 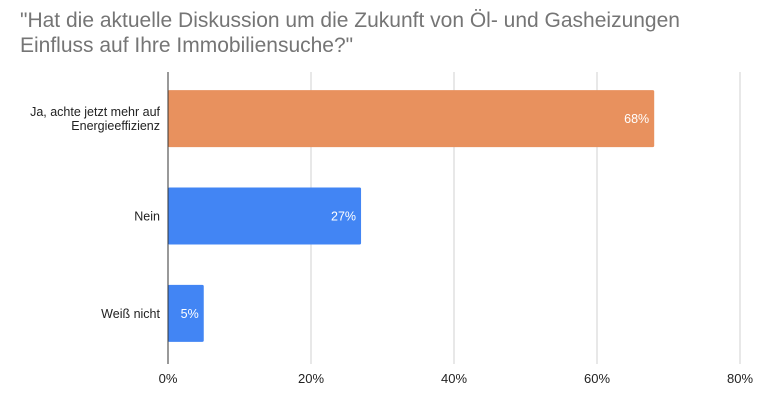 What do you see at coordinates (168, 378) in the screenshot?
I see `x-tick-label: 0%` at bounding box center [168, 378].